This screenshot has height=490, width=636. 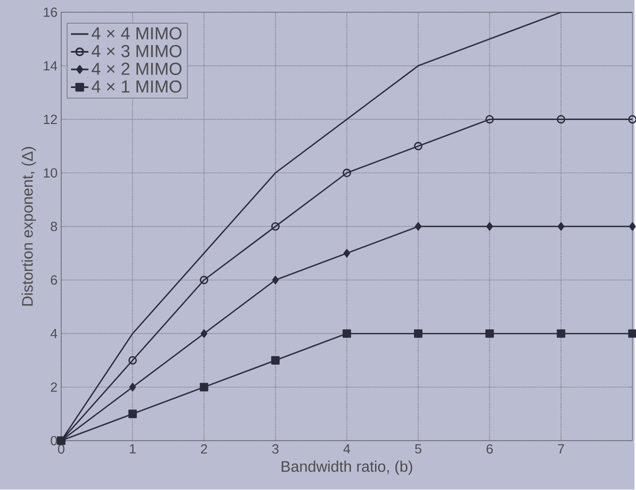 I want to click on x-tick-label: 7, so click(x=561, y=449).